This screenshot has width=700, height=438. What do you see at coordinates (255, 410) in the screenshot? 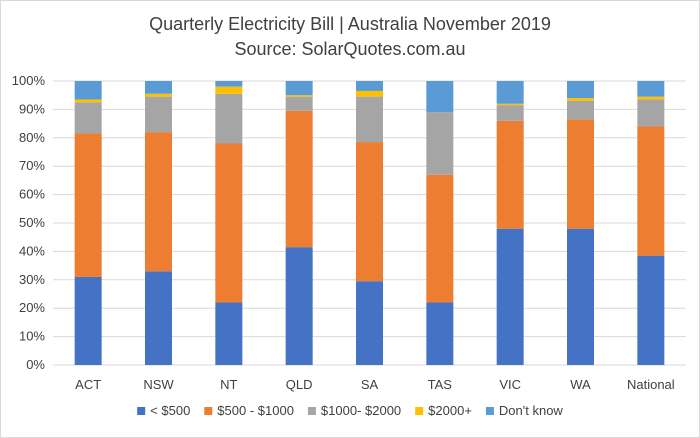
I see `legend-label: $500 - $1000` at bounding box center [255, 410].